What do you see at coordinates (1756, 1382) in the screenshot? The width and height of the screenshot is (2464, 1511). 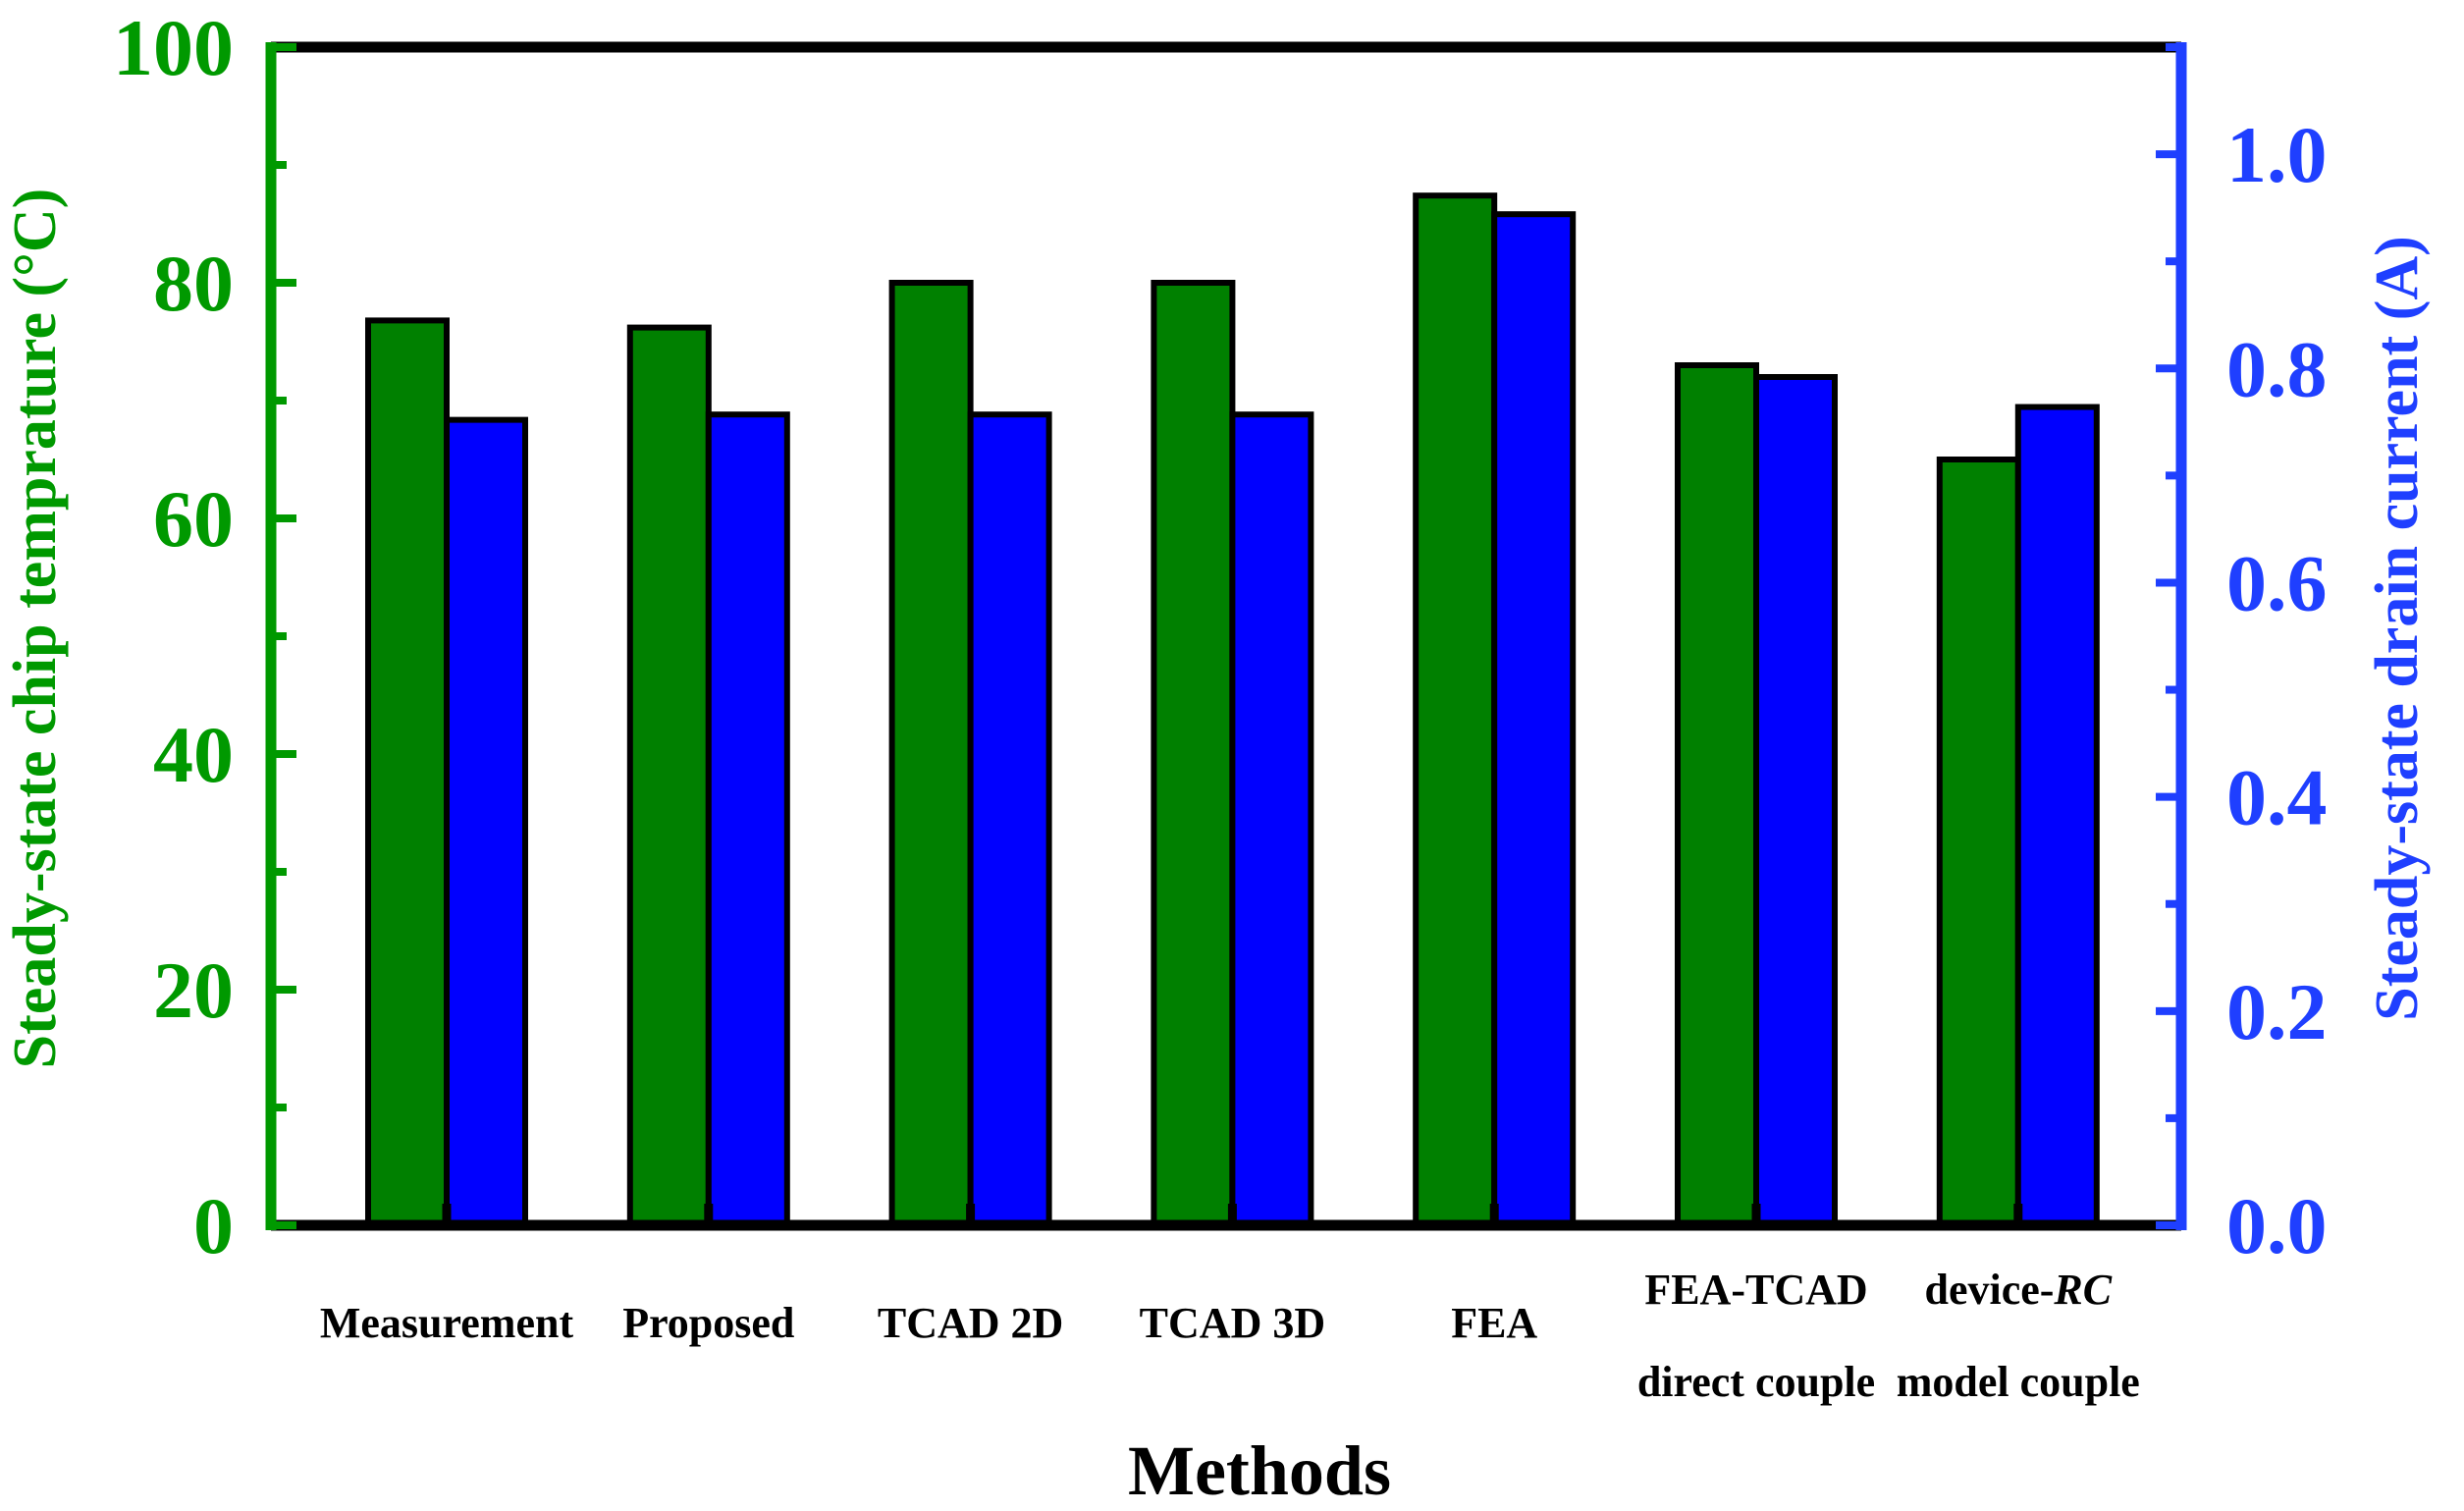 I see `category-label-line2: direct couple` at bounding box center [1756, 1382].